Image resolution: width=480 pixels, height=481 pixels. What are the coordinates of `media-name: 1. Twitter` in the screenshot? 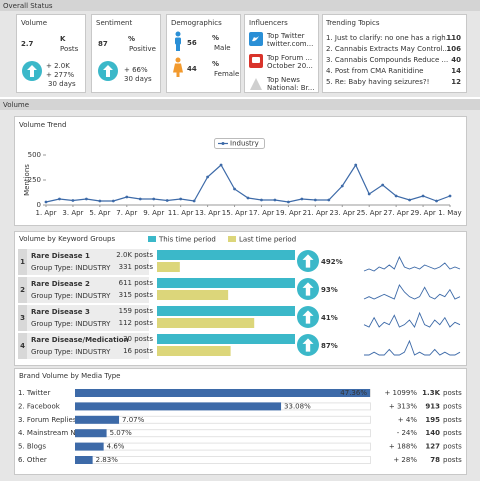 It's located at (34, 393).